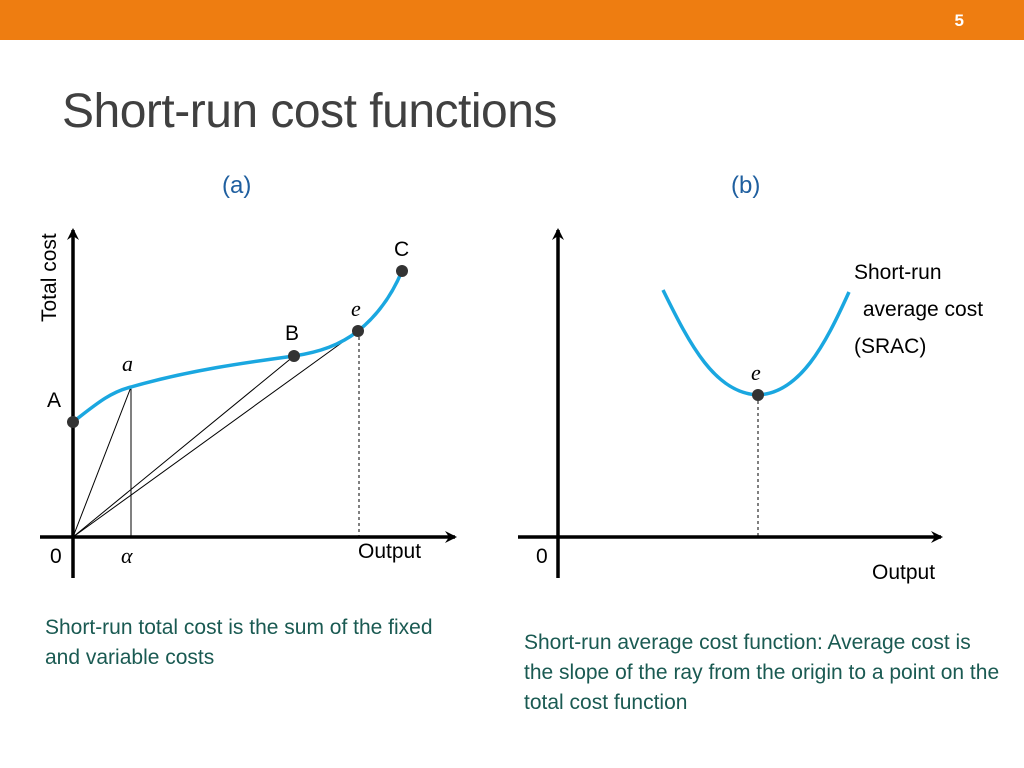 The image size is (1024, 768). Describe the element at coordinates (356, 308) in the screenshot. I see `point-e-label-a: e` at that location.